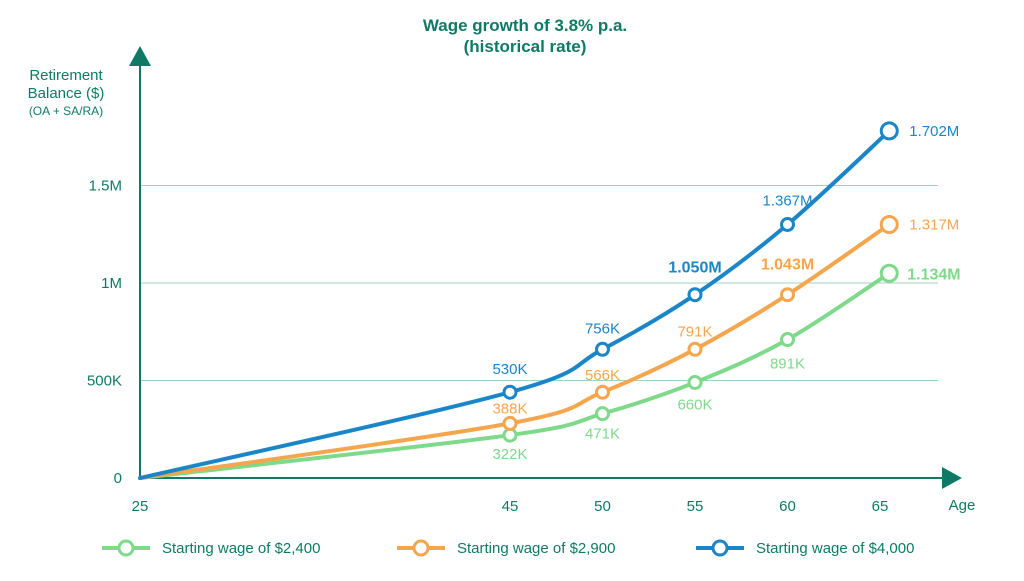 The height and width of the screenshot is (581, 1024). Describe the element at coordinates (694, 331) in the screenshot. I see `data-label: 791K` at that location.